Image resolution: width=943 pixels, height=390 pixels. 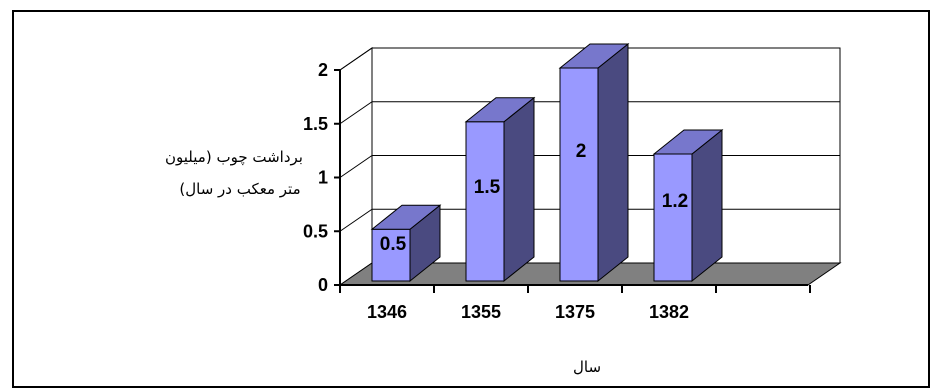 I want to click on y-tick-label-2: 2, so click(x=323, y=70).